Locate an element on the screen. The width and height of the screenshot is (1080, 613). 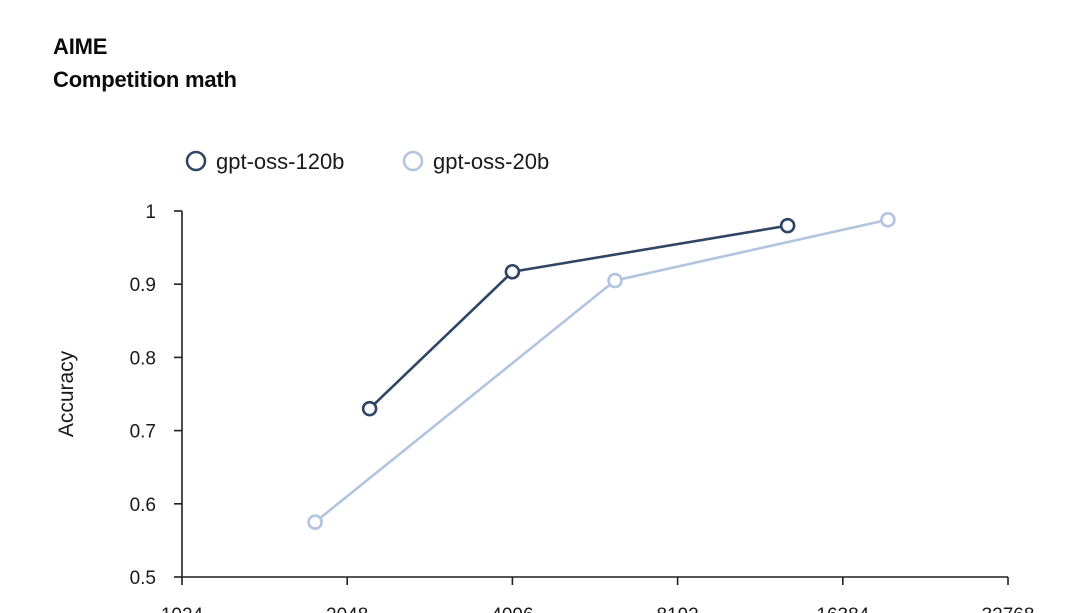
y-tick-label: 0.5 is located at coordinates (143, 578).